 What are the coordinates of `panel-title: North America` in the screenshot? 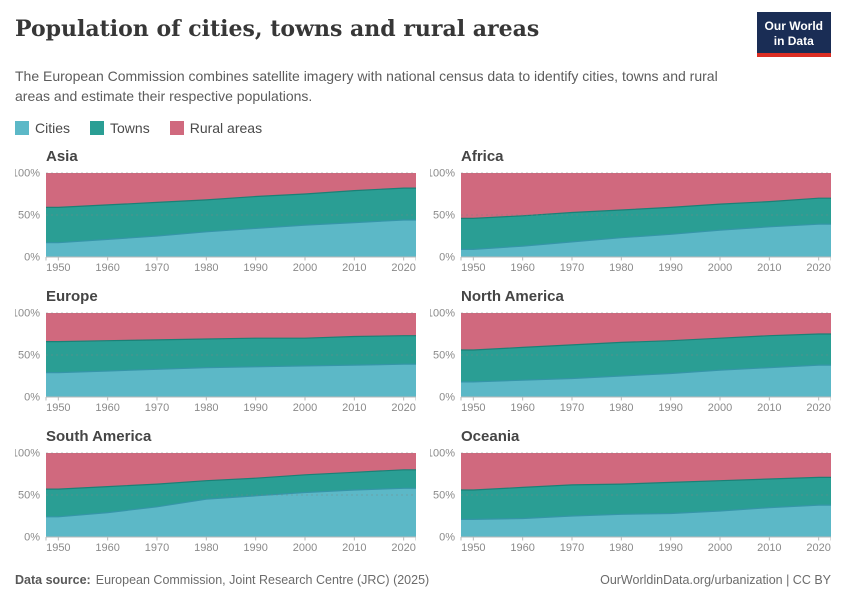 It's located at (512, 297).